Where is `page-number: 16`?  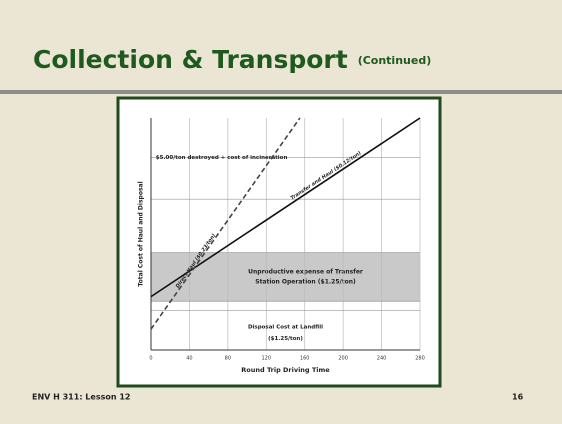 page-number: 16 is located at coordinates (518, 397).